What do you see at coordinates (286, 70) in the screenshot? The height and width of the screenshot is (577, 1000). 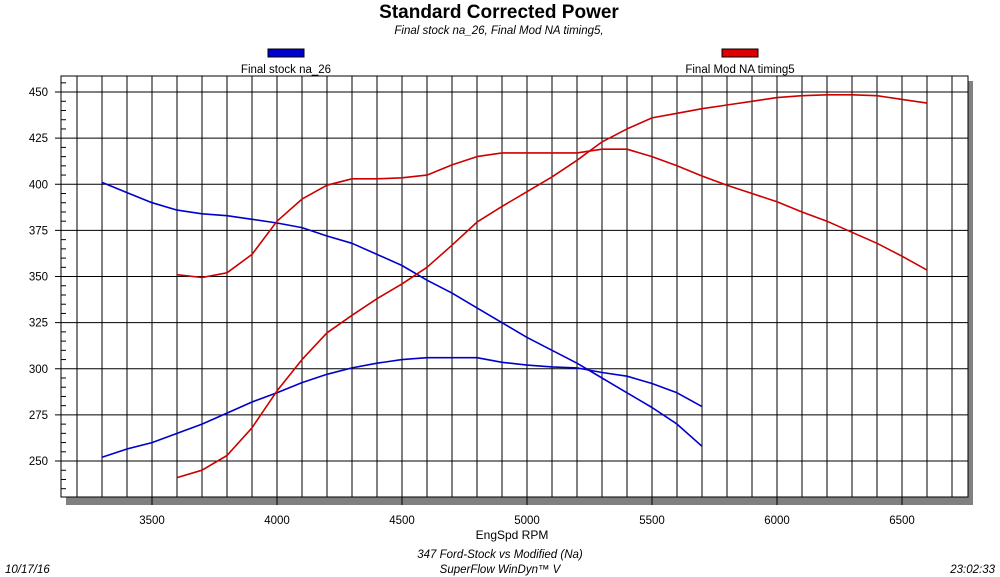 I see `legend-label-stock: Final stock na_26` at bounding box center [286, 70].